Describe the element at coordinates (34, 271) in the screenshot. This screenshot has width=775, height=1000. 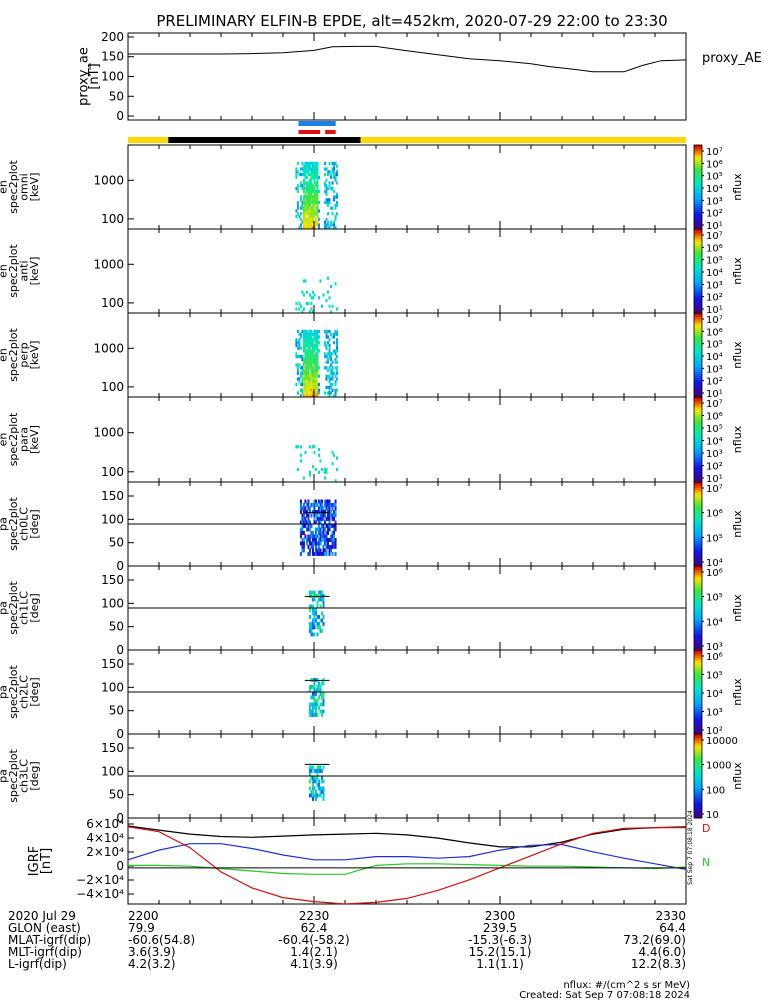
I see `ylabel-line: [keV]` at that location.